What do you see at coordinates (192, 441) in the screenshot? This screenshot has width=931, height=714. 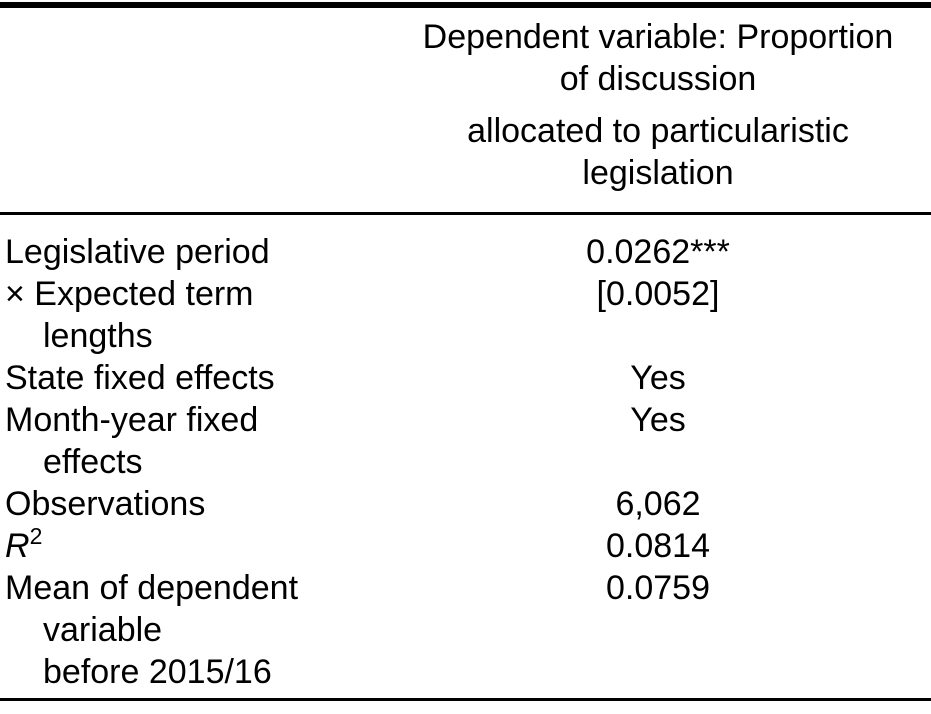 I see `row-label-cell: Month-year fixed effects` at bounding box center [192, 441].